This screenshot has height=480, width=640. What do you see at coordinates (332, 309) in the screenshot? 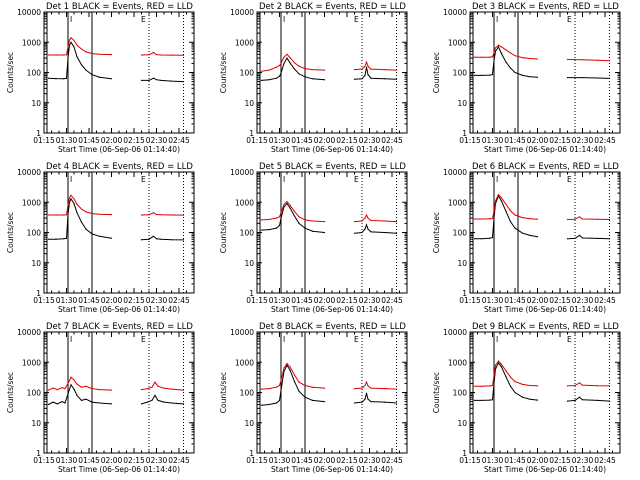
I see `x-axis-label: Start Time (06-Sep-06 01:14:40)` at bounding box center [332, 309].